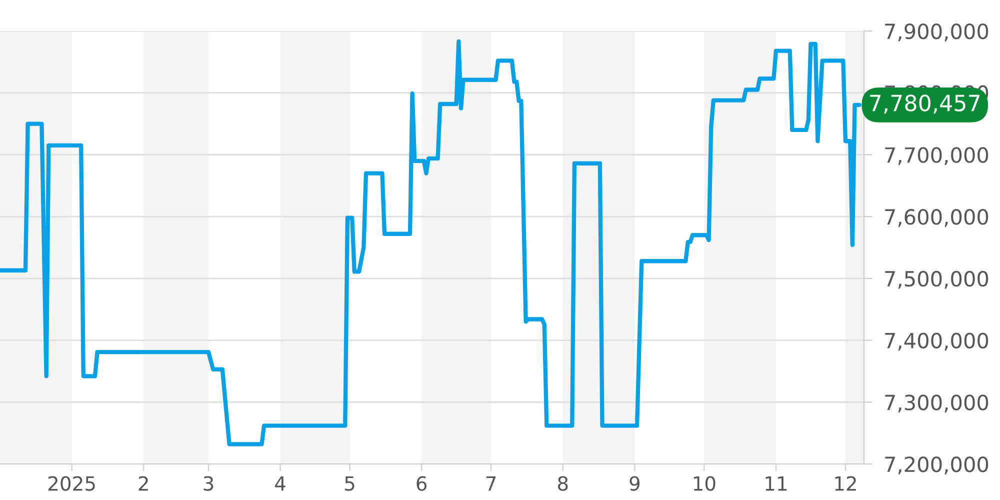 The image size is (1000, 500). I want to click on x-tick-label: 11, so click(776, 483).